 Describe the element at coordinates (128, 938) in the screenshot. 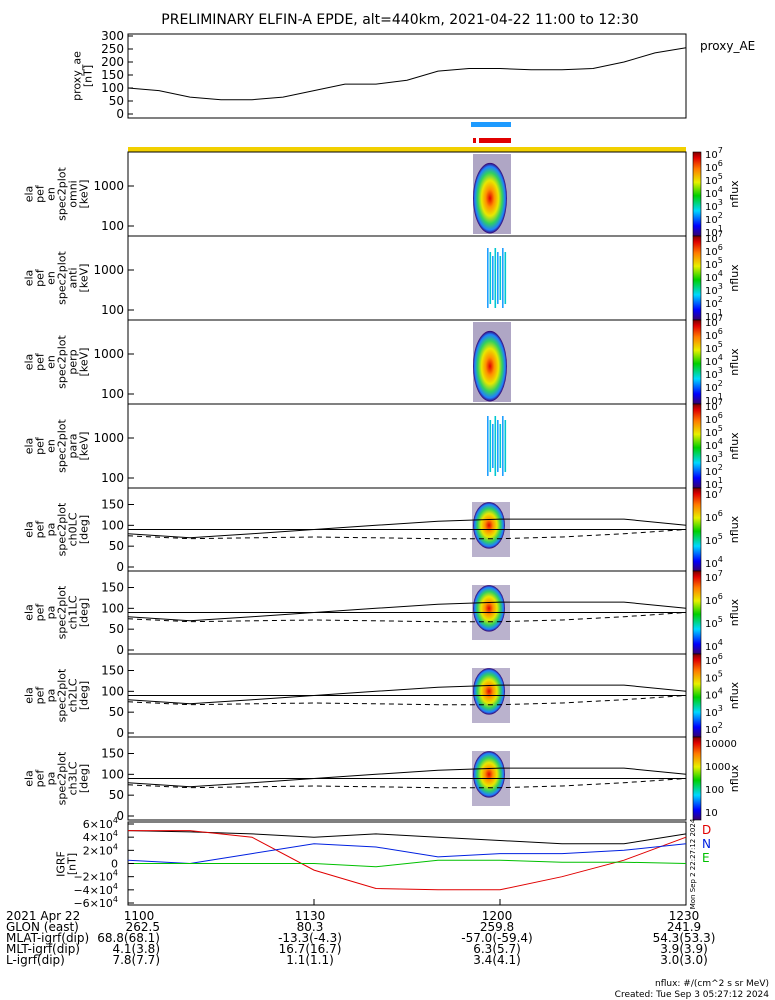

I see `footer-value: 68.8(68.1)` at that location.